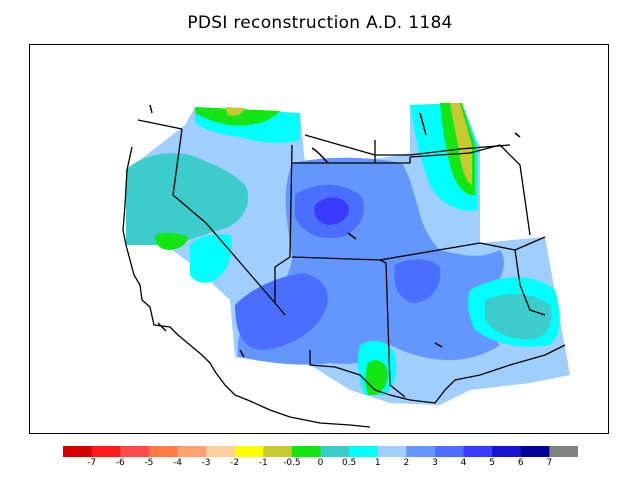 The width and height of the screenshot is (640, 480). I want to click on legend-tick-label: 1, so click(377, 463).